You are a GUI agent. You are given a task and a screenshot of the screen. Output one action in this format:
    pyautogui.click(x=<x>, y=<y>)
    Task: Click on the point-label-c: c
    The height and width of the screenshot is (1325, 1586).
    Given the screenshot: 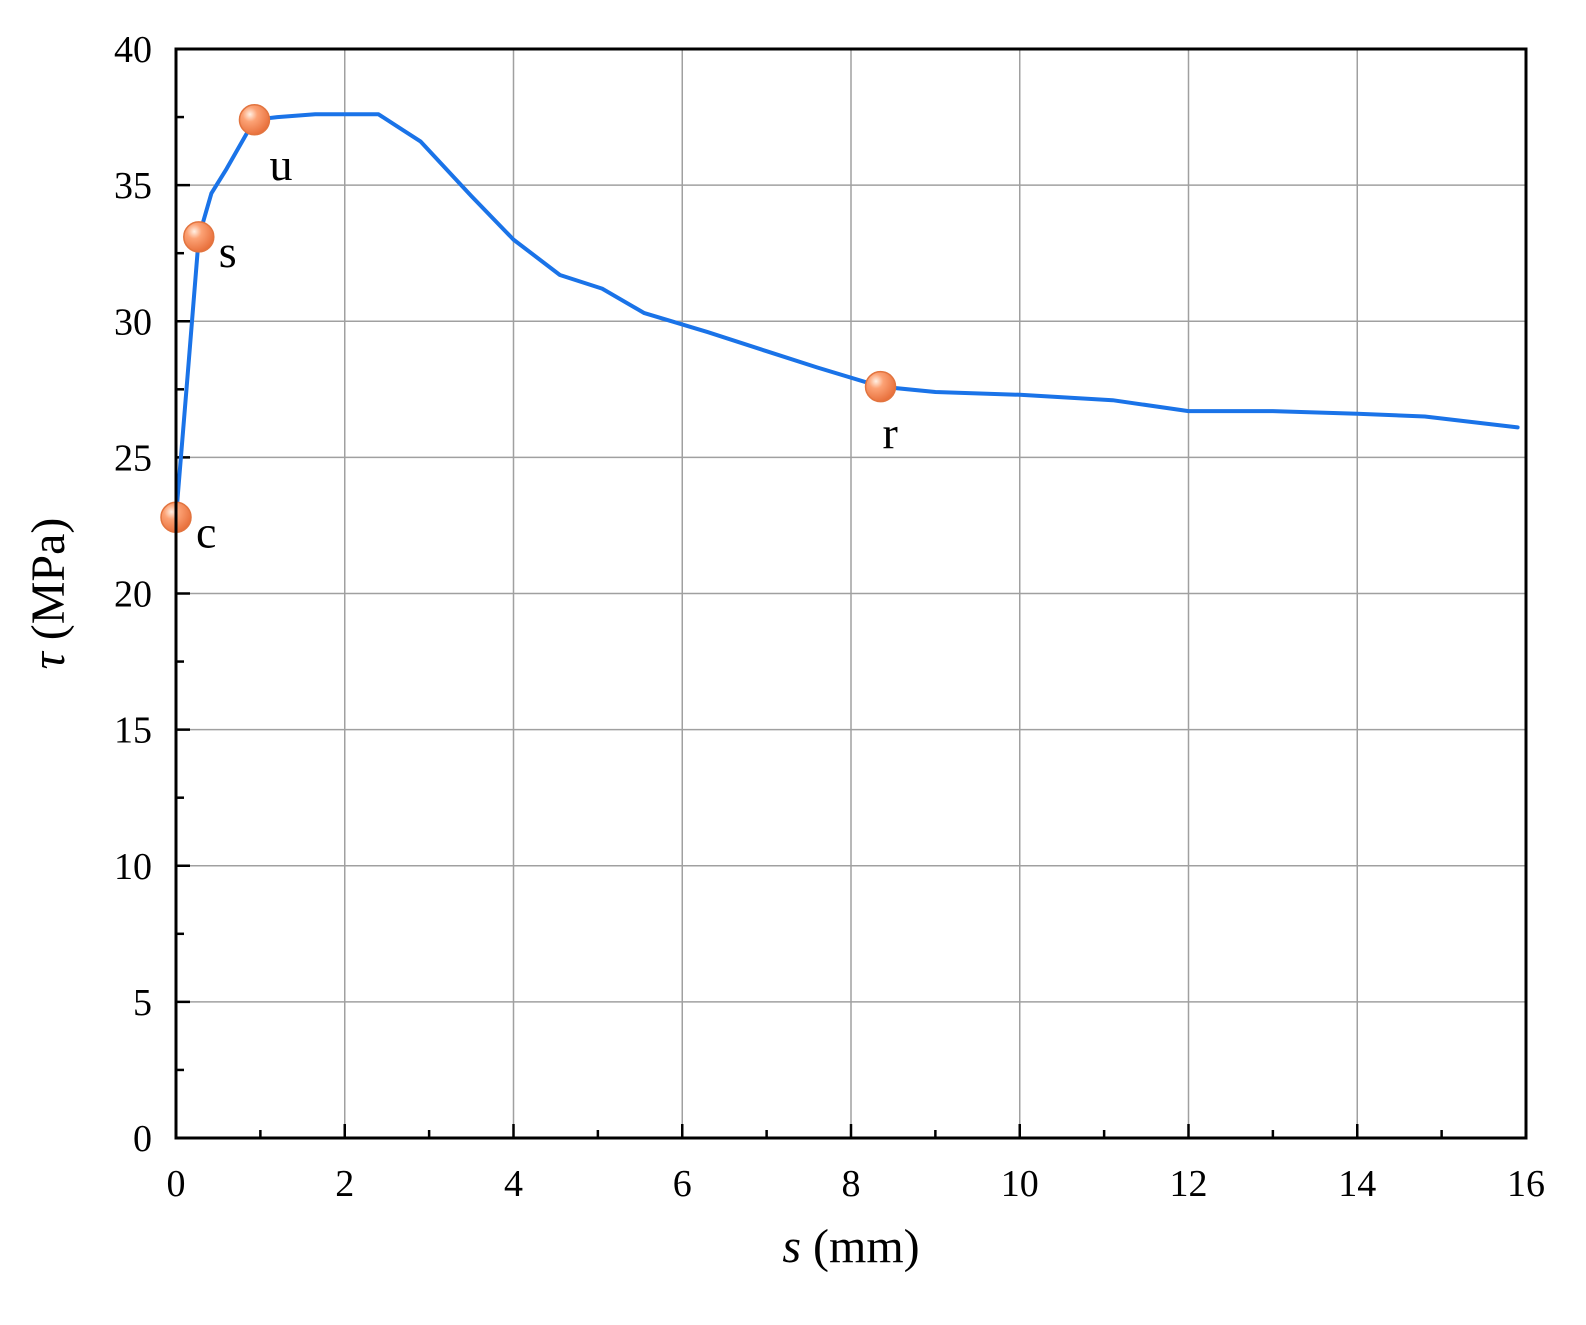 What is the action you would take?
    pyautogui.click(x=206, y=531)
    